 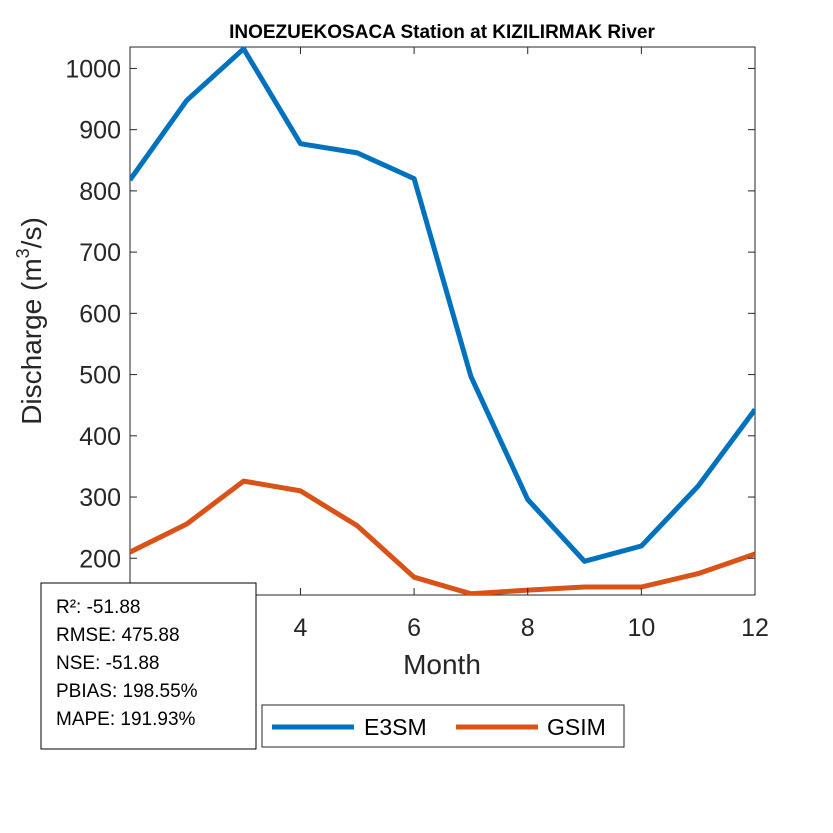 What do you see at coordinates (100, 131) in the screenshot?
I see `y-tick-label: 900` at bounding box center [100, 131].